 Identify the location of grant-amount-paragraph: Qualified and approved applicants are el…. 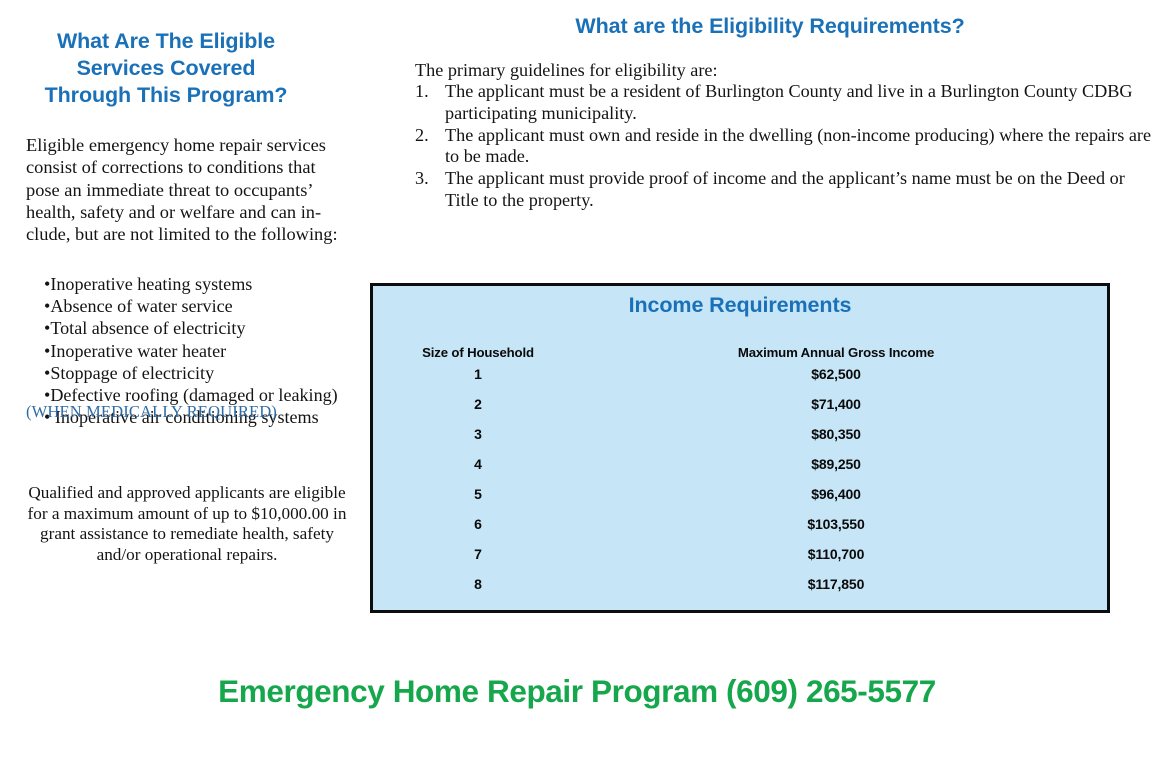
(187, 523).